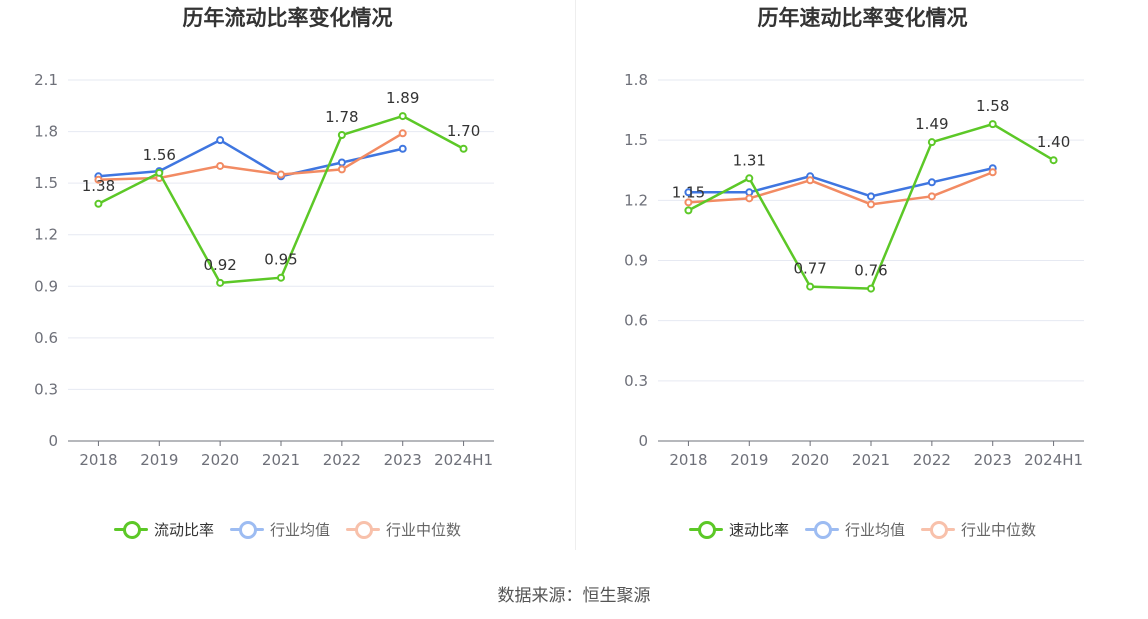 The image size is (1148, 619). Describe the element at coordinates (758, 529) in the screenshot. I see `legend-label: 速动比率` at that location.